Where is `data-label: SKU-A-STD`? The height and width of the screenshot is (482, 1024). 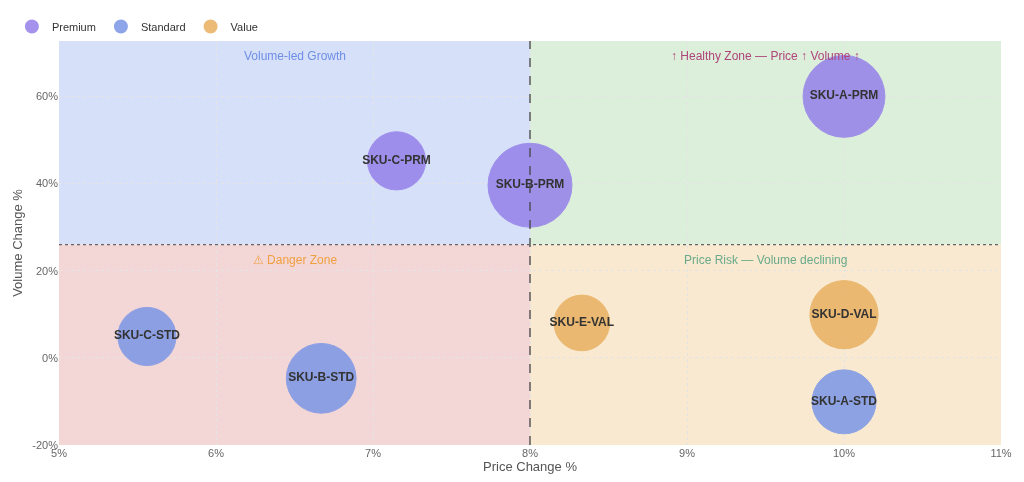 data-label: SKU-A-STD is located at coordinates (844, 400).